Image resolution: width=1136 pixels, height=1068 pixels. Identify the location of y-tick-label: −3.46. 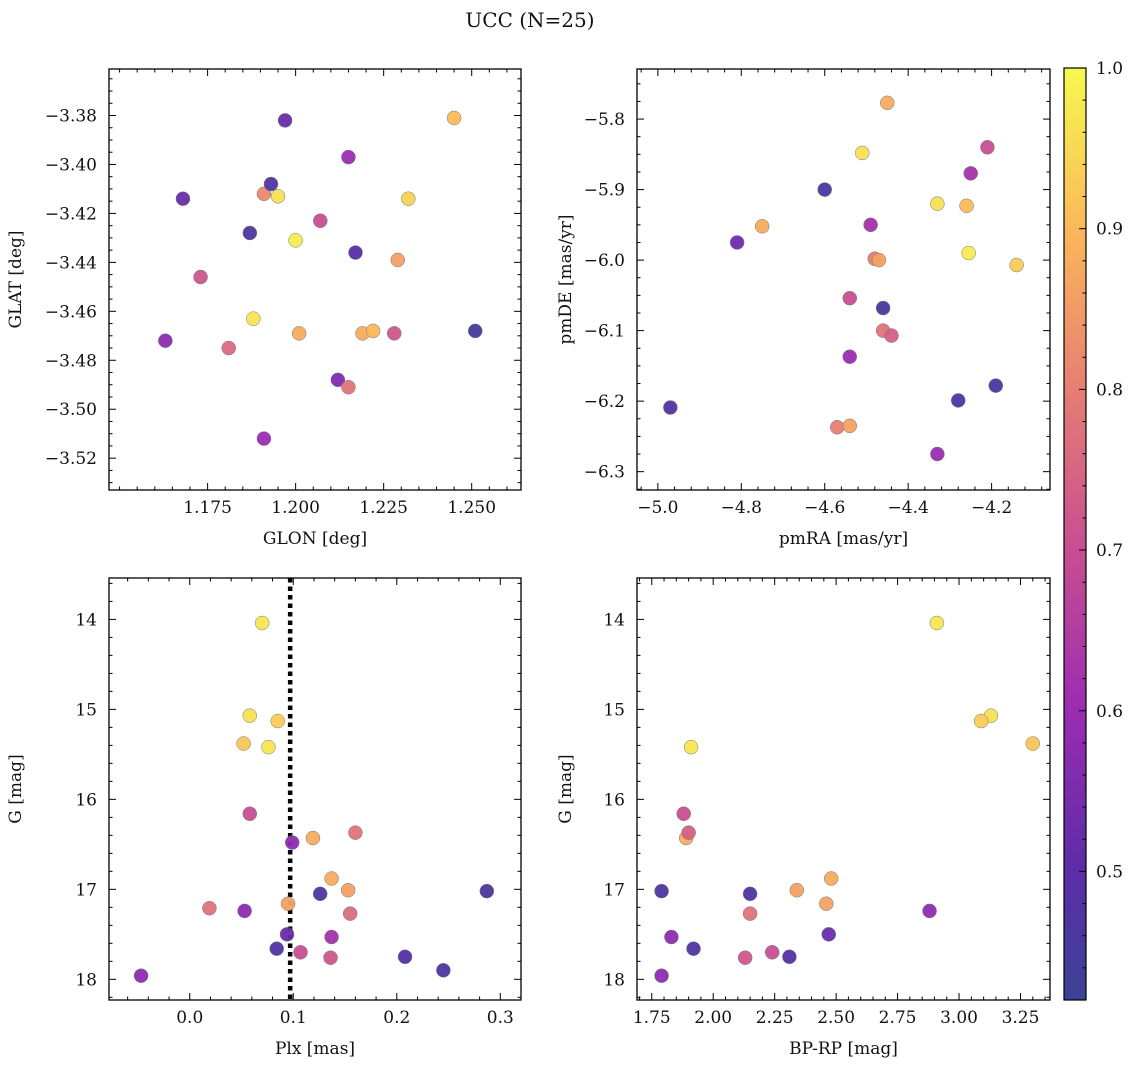
(71, 312).